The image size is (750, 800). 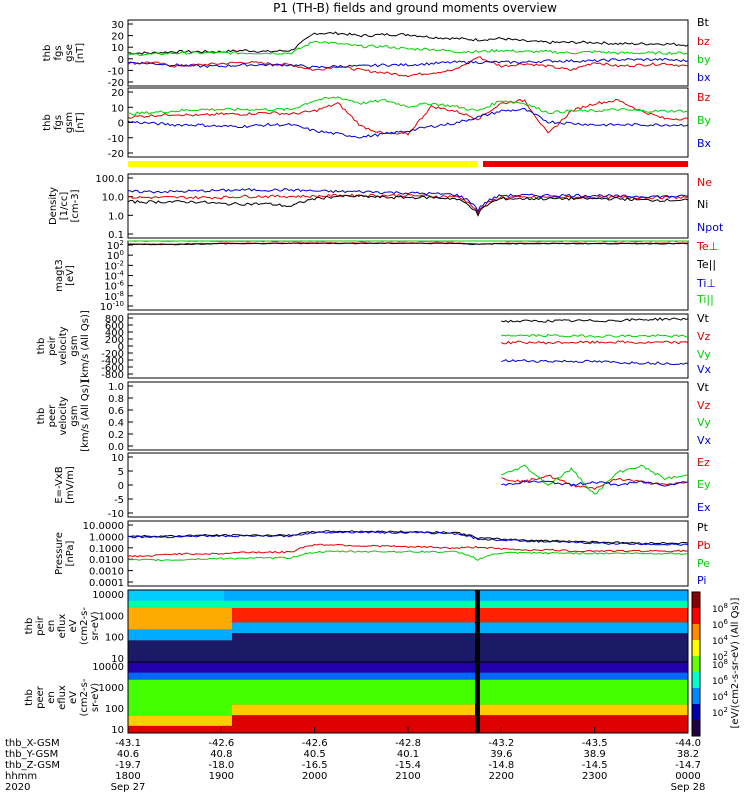 What do you see at coordinates (52, 345) in the screenshot?
I see `y-axis-label: peir` at bounding box center [52, 345].